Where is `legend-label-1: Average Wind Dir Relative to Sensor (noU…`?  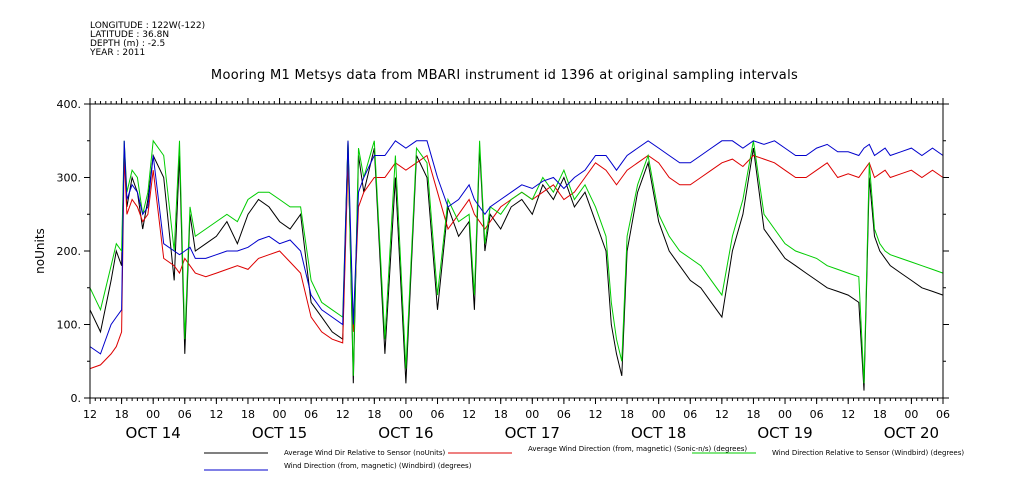 legend-label-1: Average Wind Dir Relative to Sensor (noU… is located at coordinates (364, 453).